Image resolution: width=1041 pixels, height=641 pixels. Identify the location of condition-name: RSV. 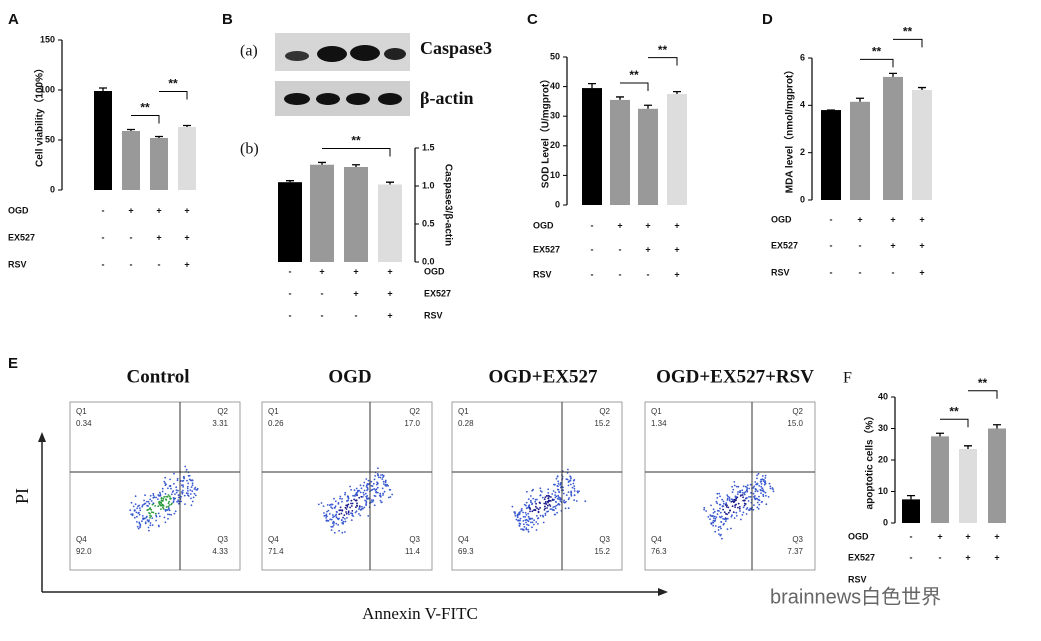
(542, 274).